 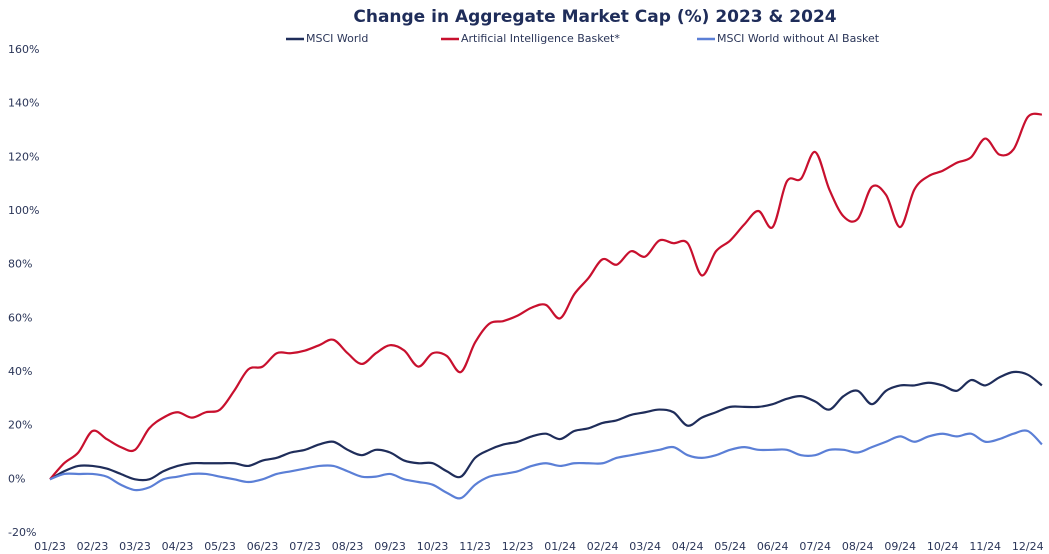 I want to click on x-tick-label: 07/24, so click(x=815, y=546).